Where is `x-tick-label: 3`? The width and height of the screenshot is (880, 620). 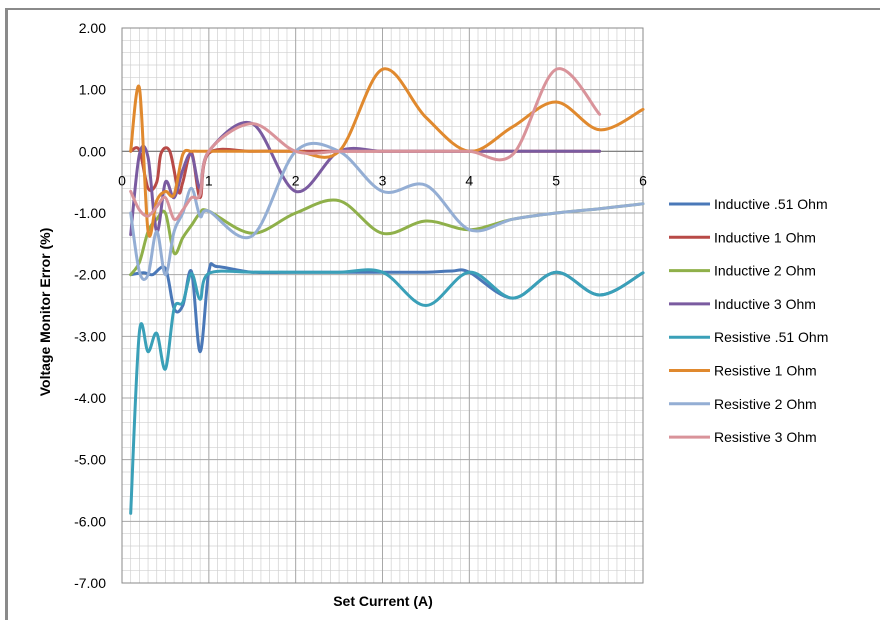
x-tick-label: 3 is located at coordinates (383, 180).